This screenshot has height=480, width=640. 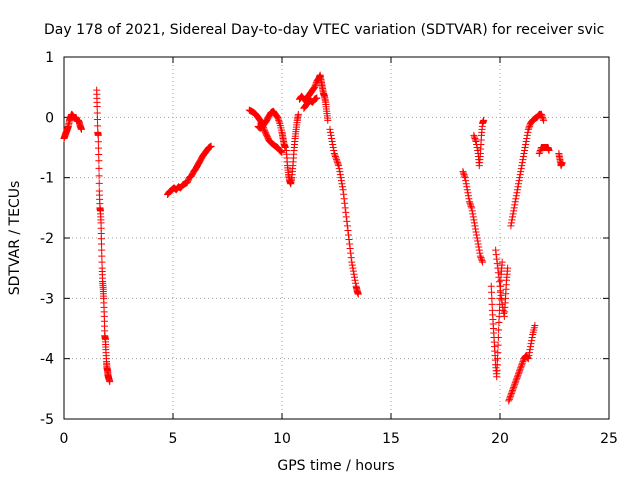 What do you see at coordinates (47, 179) in the screenshot?
I see `y-tick-label: -1` at bounding box center [47, 179].